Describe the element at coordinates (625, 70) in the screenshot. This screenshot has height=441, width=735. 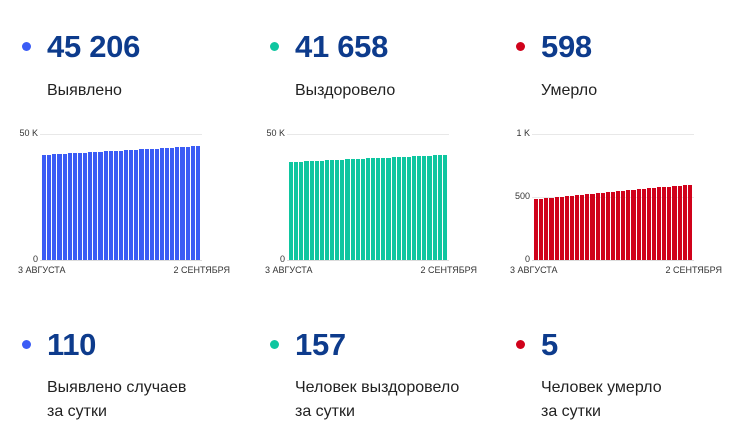
I see `stat-died: 598 Умерло` at that location.